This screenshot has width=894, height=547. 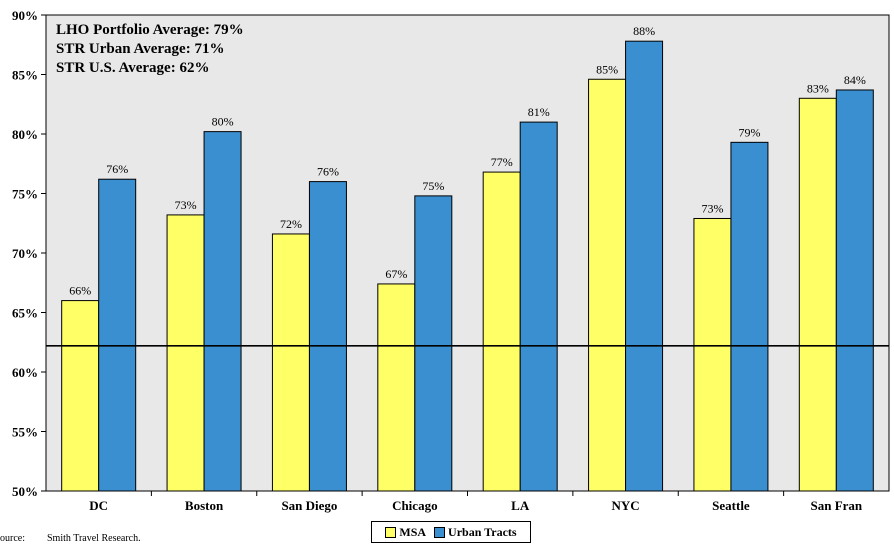 What do you see at coordinates (482, 531) in the screenshot?
I see `legend-label-urban-tracts: Urban Tracts` at bounding box center [482, 531].